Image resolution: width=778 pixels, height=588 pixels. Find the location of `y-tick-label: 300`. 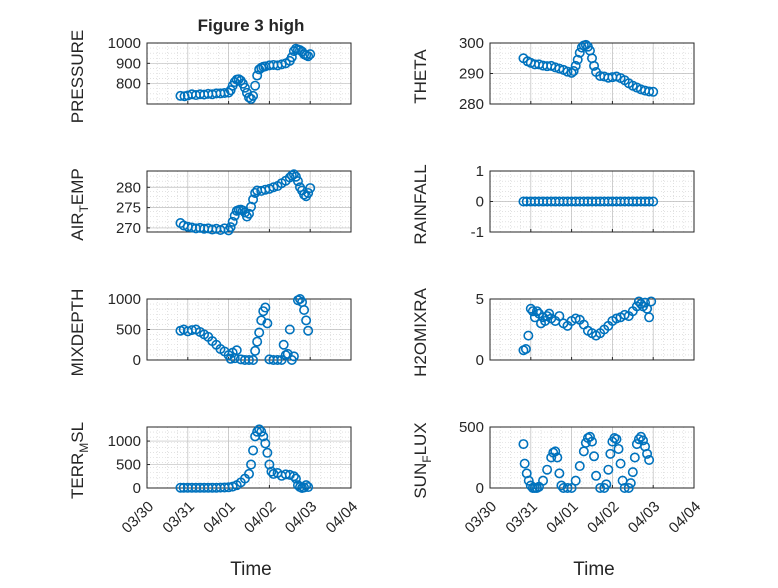

y-tick-label: 300 is located at coordinates (471, 43).